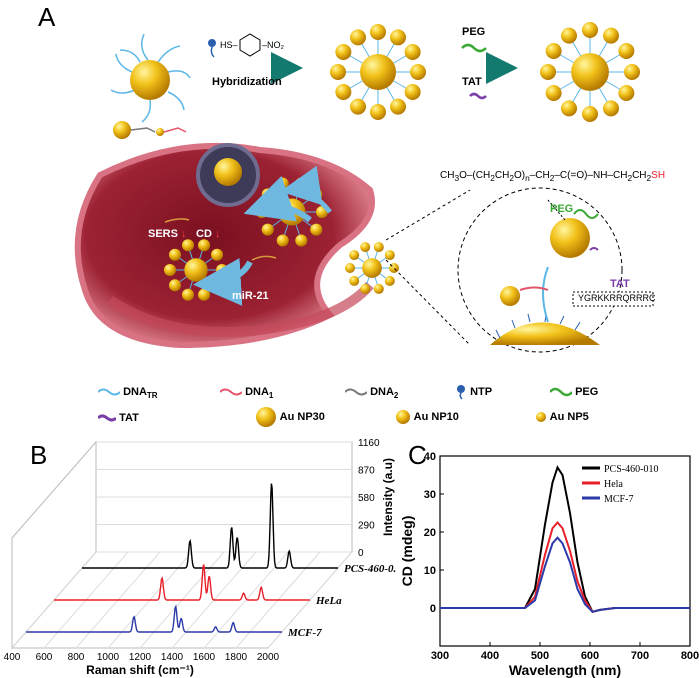 The image size is (700, 678). What do you see at coordinates (565, 670) in the screenshot?
I see `x-axis-label: Wavelength (nm)` at bounding box center [565, 670].